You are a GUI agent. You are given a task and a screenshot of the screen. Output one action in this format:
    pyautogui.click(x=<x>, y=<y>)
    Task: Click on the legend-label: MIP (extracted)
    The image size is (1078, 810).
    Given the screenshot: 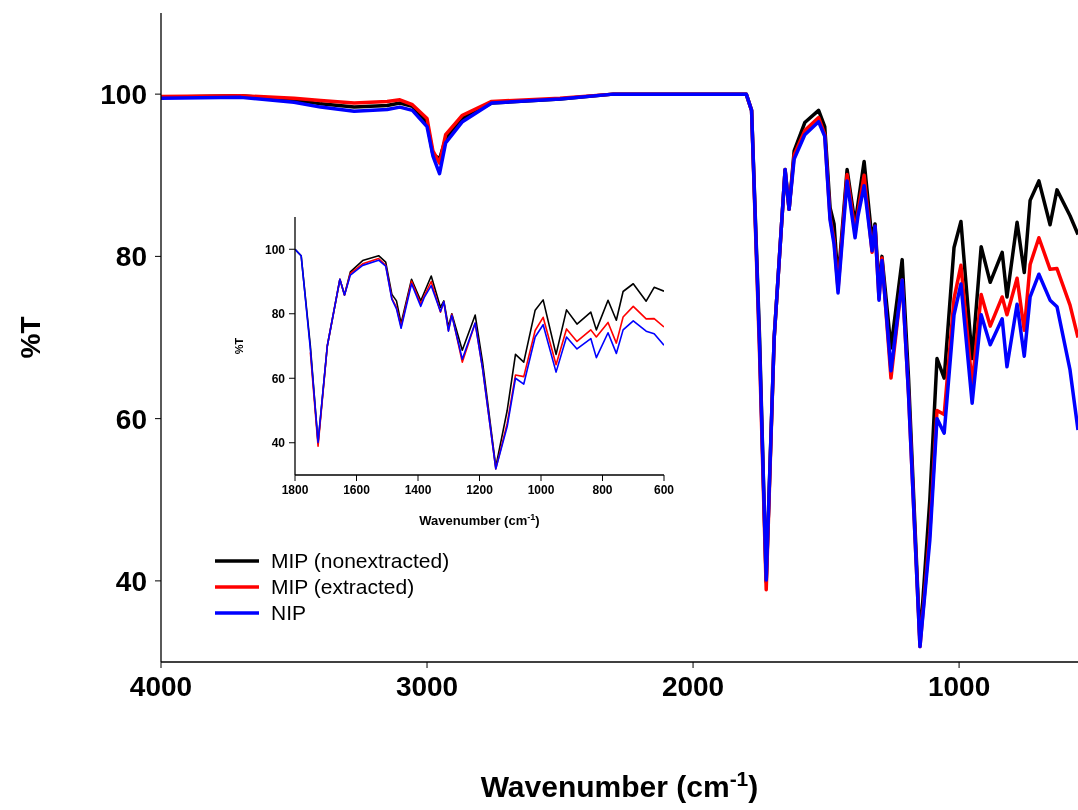 What is the action you would take?
    pyautogui.click(x=343, y=587)
    